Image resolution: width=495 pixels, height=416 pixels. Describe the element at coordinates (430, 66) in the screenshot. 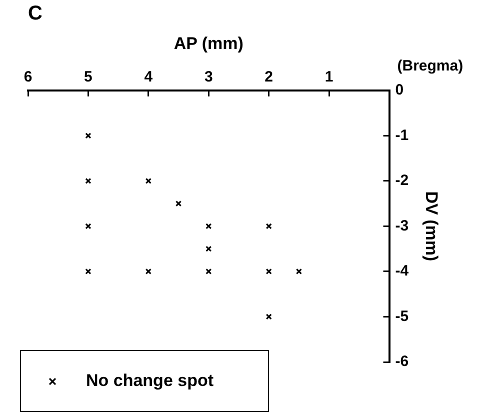

I see `text: (Bregma)` at that location.